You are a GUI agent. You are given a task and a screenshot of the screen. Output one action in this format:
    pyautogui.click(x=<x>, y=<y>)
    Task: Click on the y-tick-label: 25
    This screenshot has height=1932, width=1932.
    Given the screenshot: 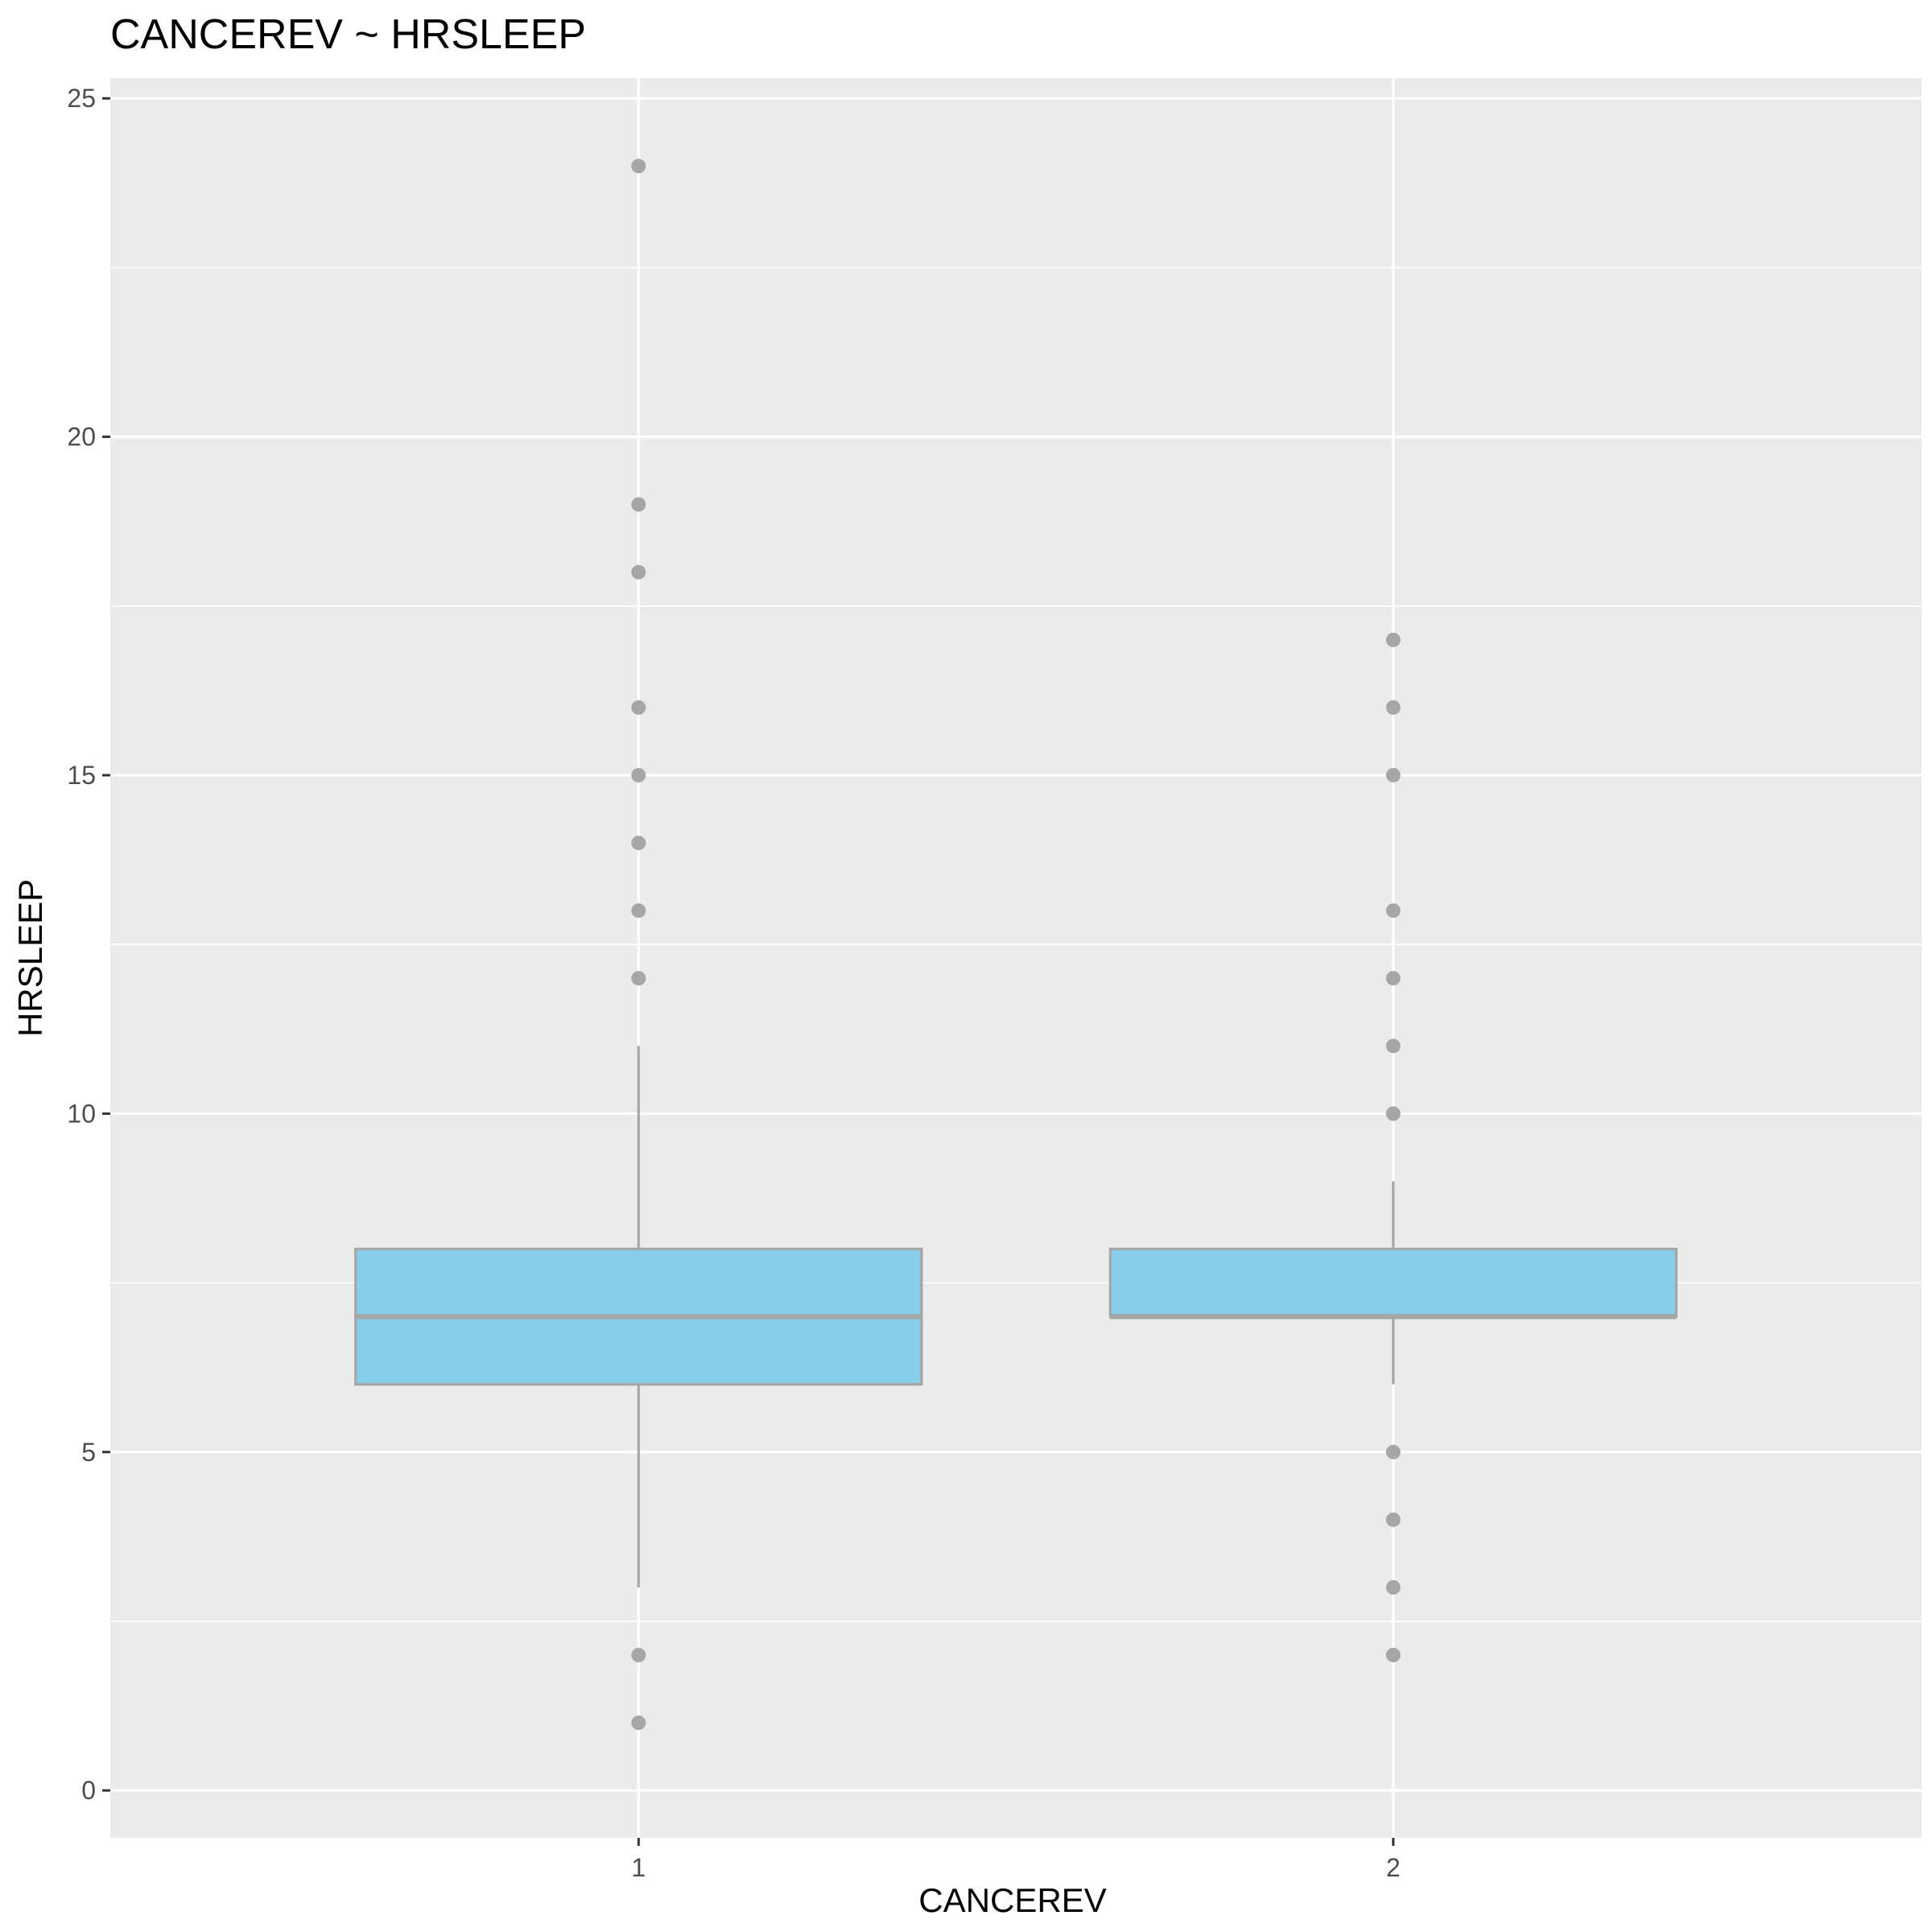 What is the action you would take?
    pyautogui.click(x=81, y=98)
    